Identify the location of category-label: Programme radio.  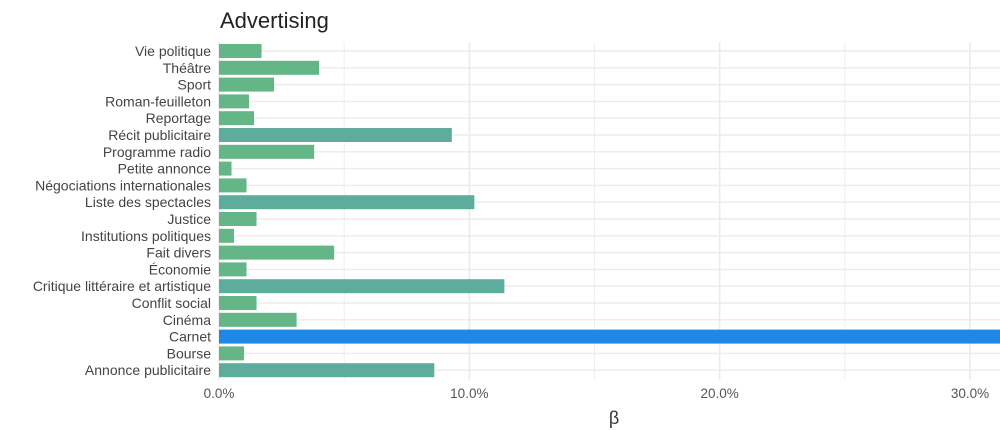
(157, 152).